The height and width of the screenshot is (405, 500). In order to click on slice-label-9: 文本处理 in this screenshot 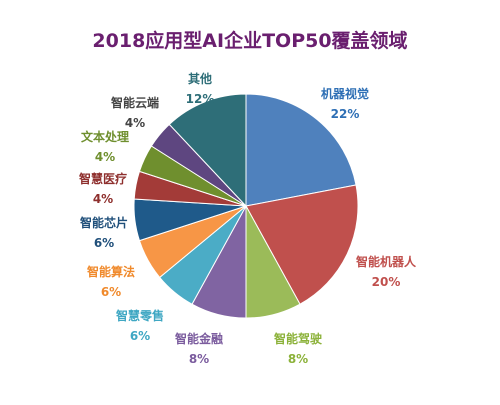, I will do `click(105, 136)`.